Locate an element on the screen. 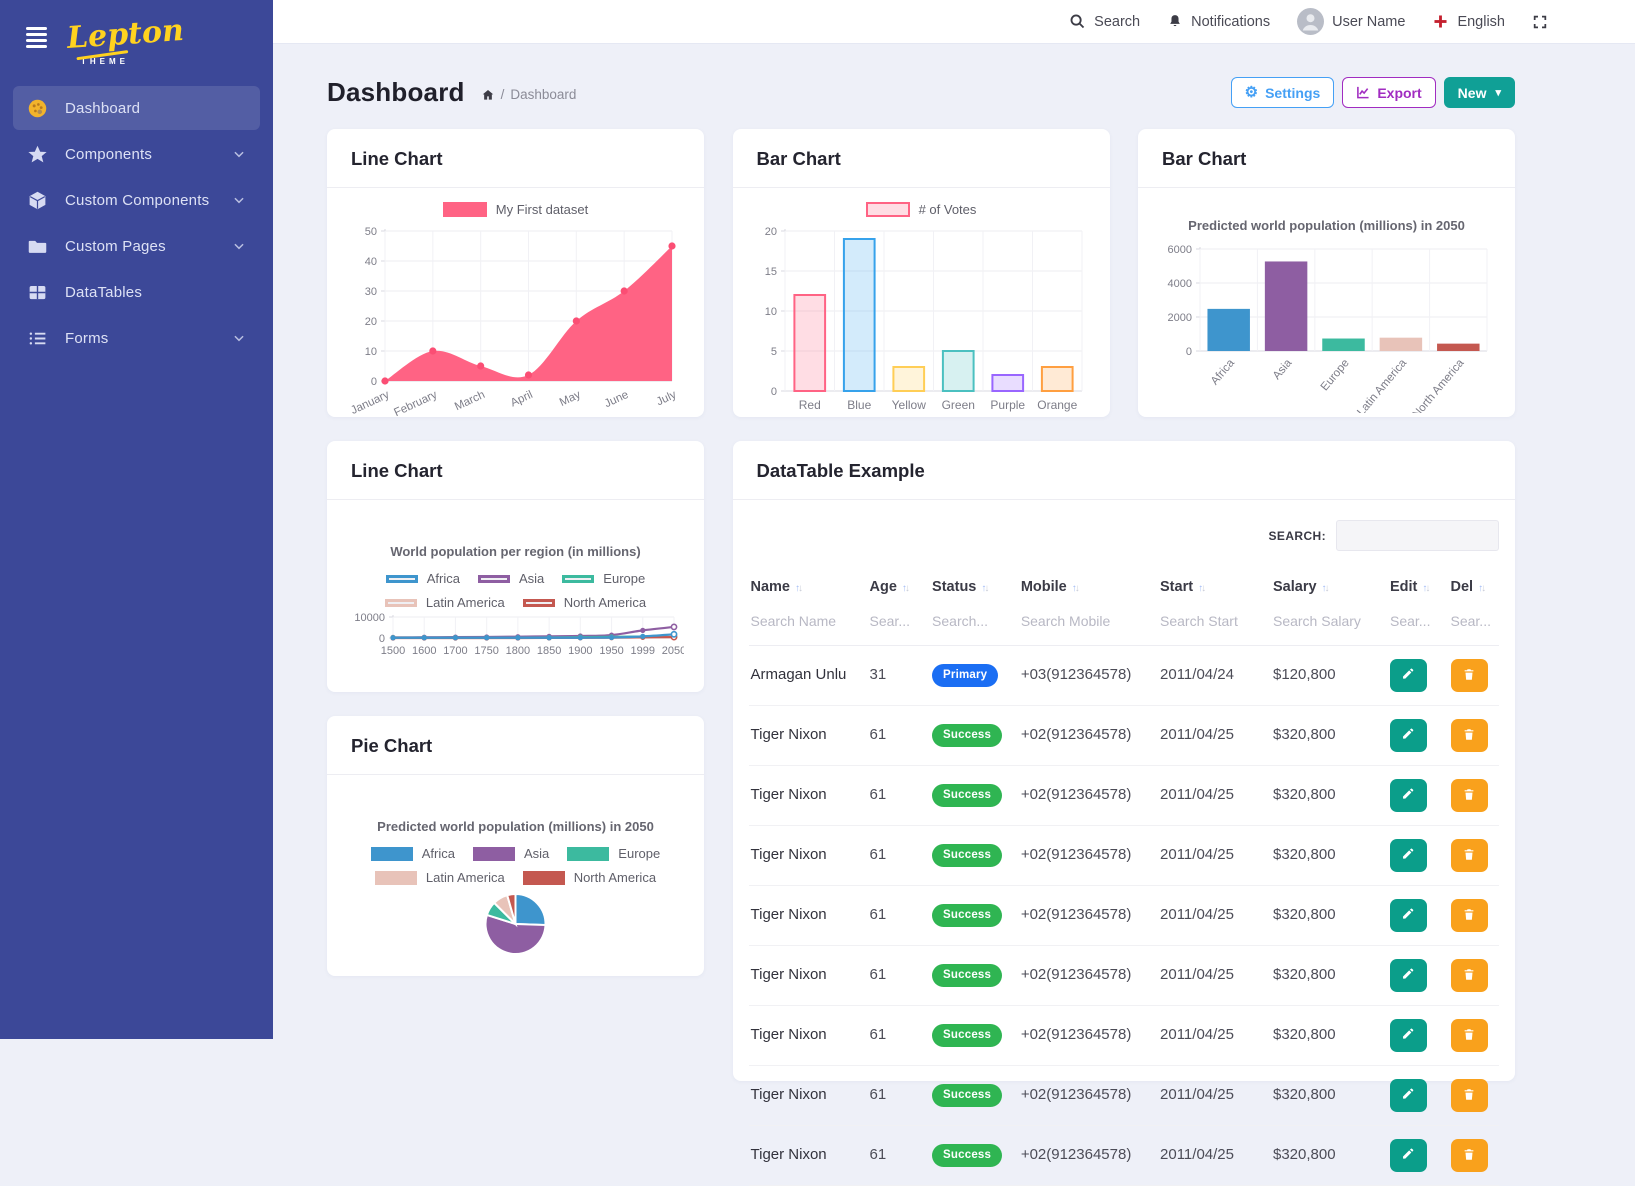 The width and height of the screenshot is (1635, 1186). filter-input-salary is located at coordinates (1326, 621).